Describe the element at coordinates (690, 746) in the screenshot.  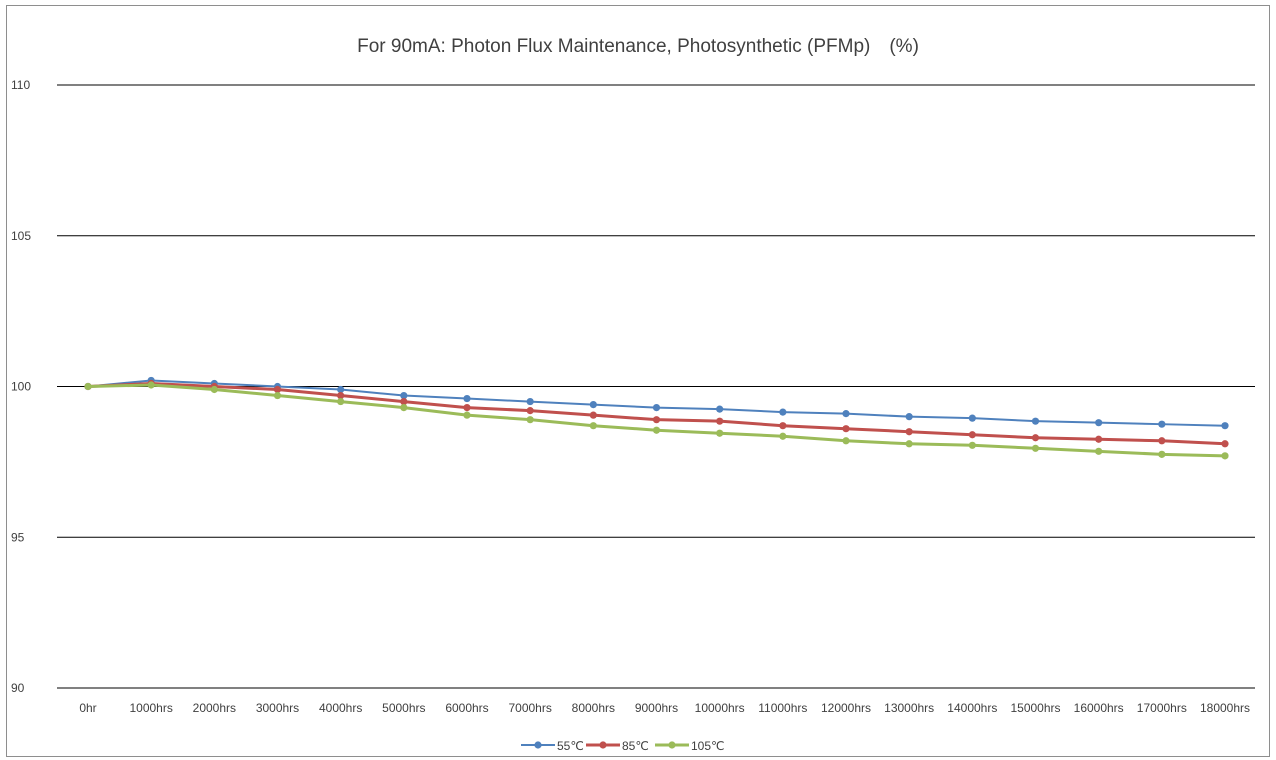
I see `legend-item: 105℃` at that location.